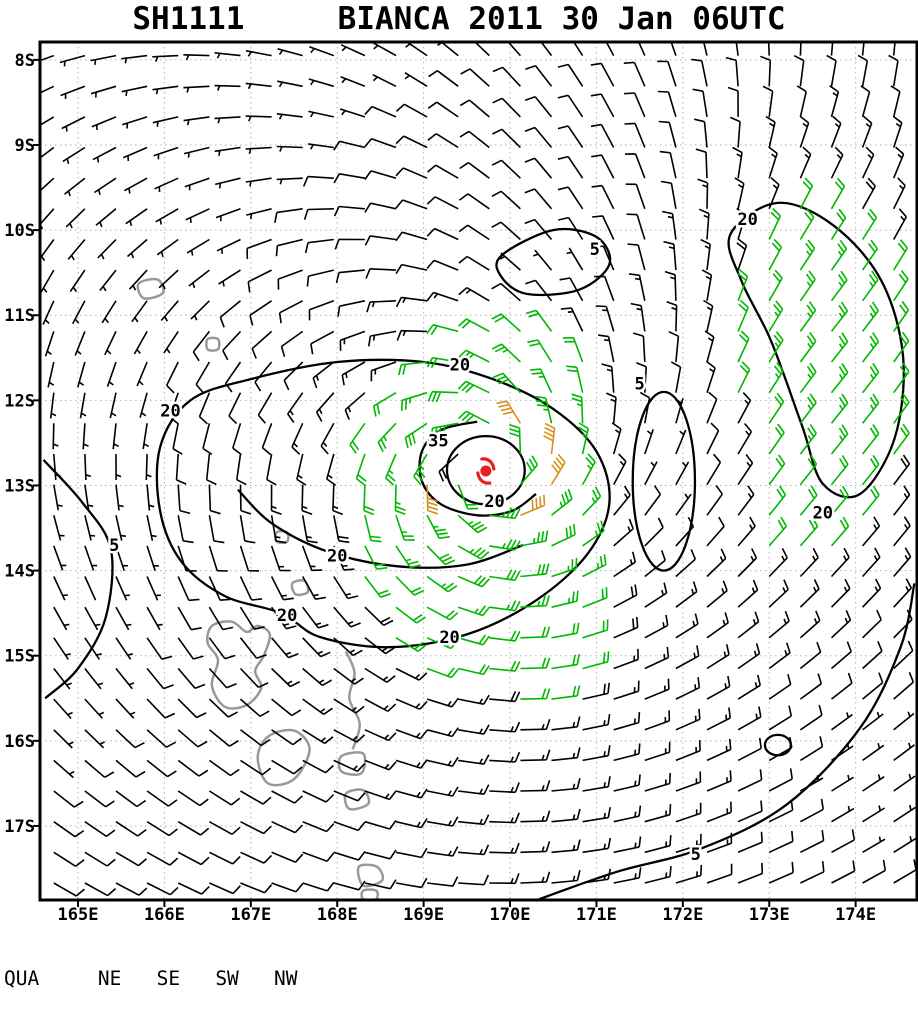 Image resolution: width=918 pixels, height=1014 pixels. Describe the element at coordinates (25, 61) in the screenshot. I see `svg-text: 8S` at that location.